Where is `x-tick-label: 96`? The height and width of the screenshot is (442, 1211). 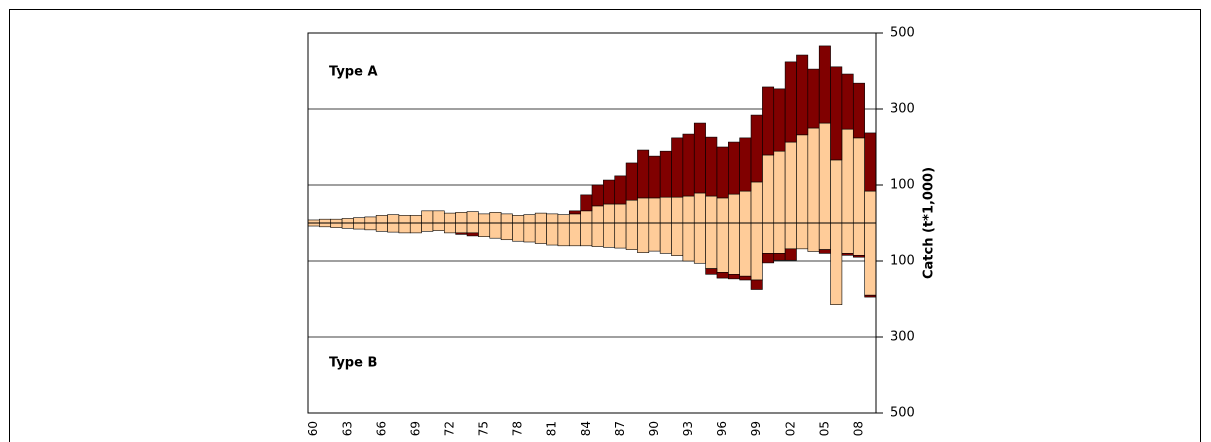
x-tick-label: 96 is located at coordinates (722, 428).